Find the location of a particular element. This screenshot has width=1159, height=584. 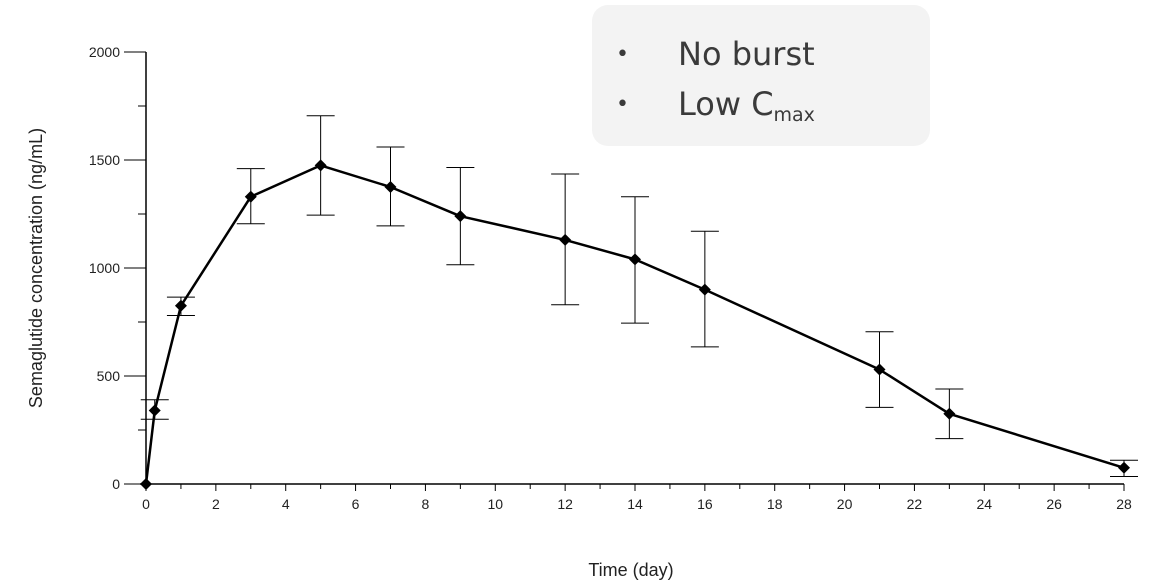

x-tick-label: 24 is located at coordinates (984, 504).